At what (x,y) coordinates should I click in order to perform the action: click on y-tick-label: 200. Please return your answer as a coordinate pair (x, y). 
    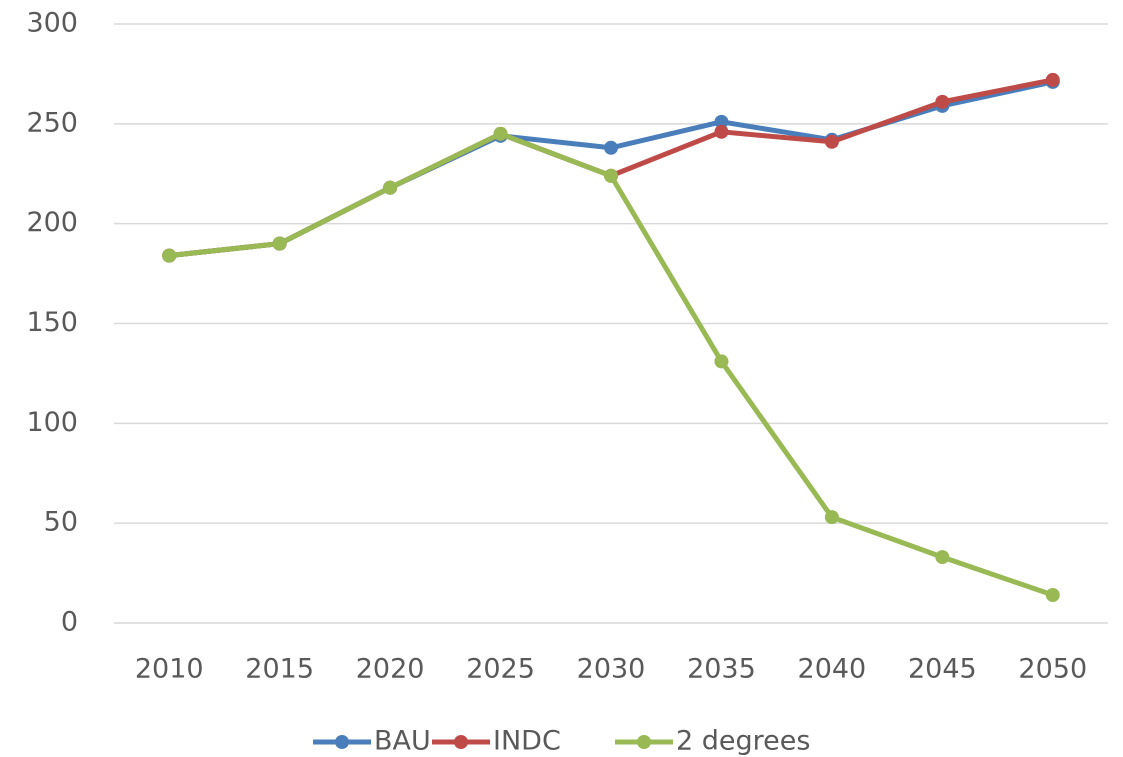
    Looking at the image, I should click on (52, 222).